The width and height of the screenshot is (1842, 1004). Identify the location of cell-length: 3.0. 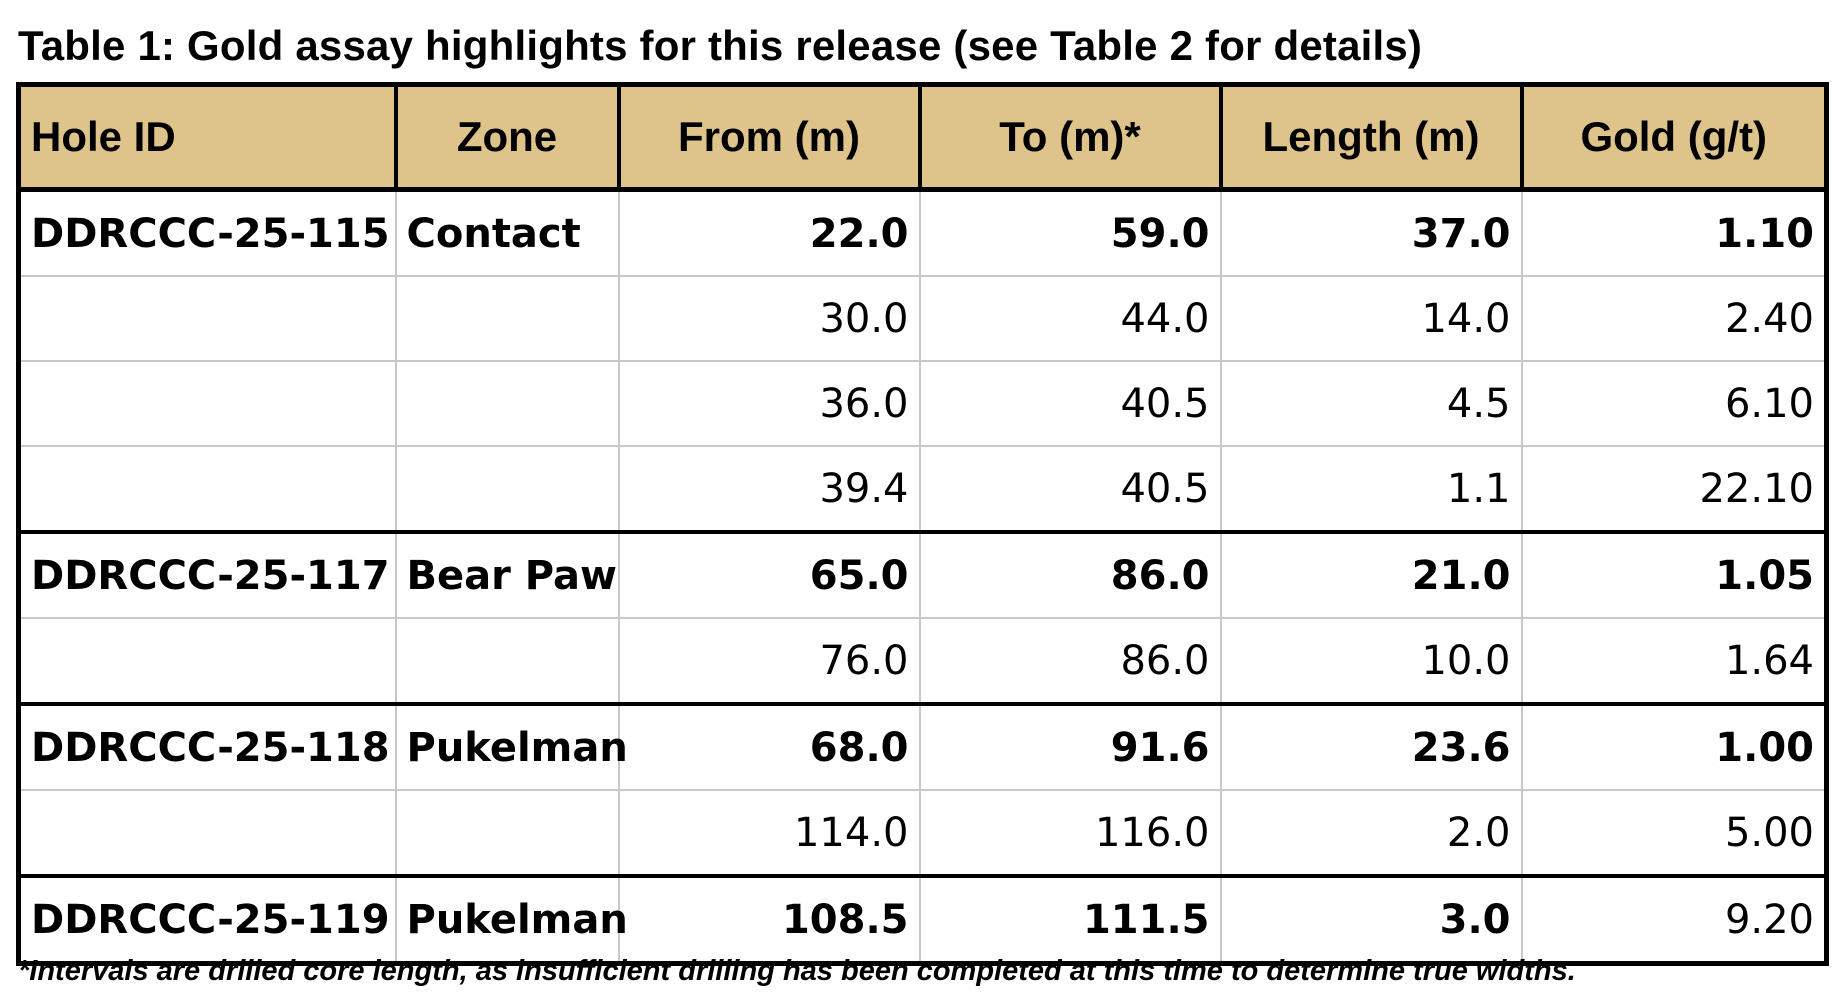
(1371, 920).